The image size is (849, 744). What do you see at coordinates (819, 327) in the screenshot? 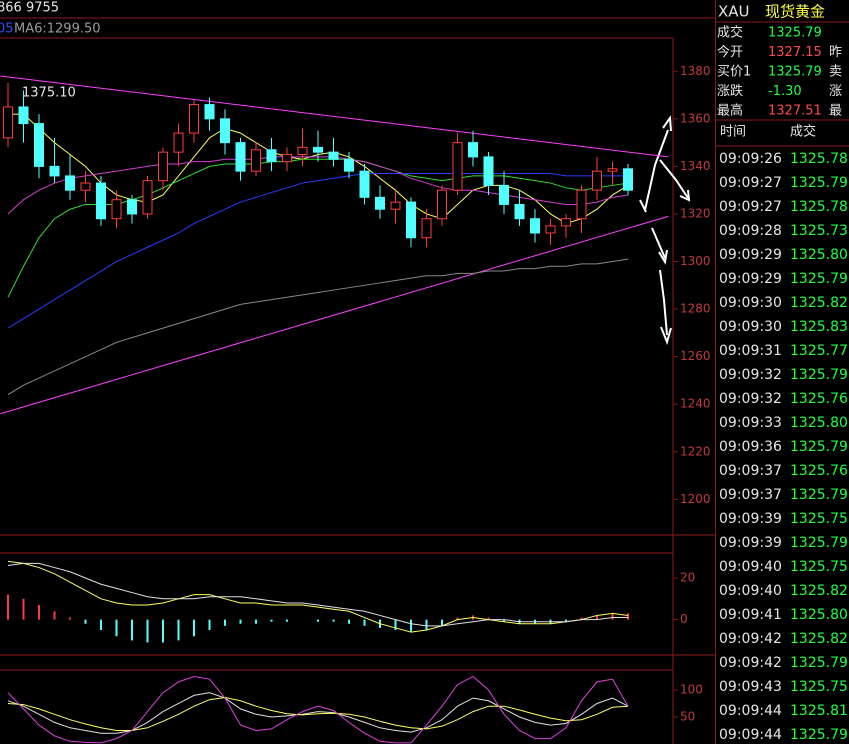
I see `trade-price: 1325.83` at bounding box center [819, 327].